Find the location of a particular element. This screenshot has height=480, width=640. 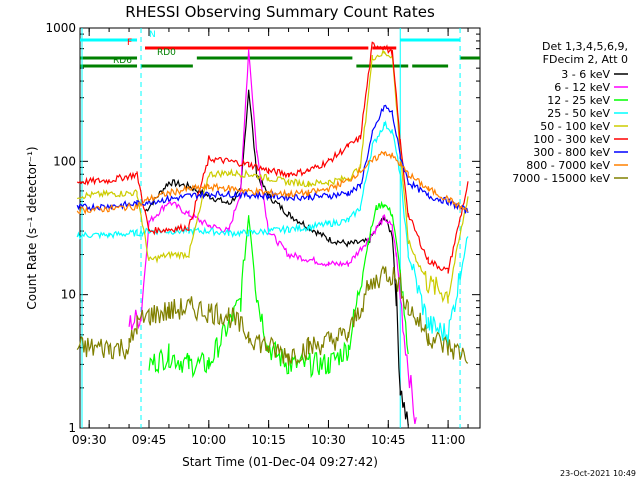

y-tick-label: 10 is located at coordinates (68, 295).